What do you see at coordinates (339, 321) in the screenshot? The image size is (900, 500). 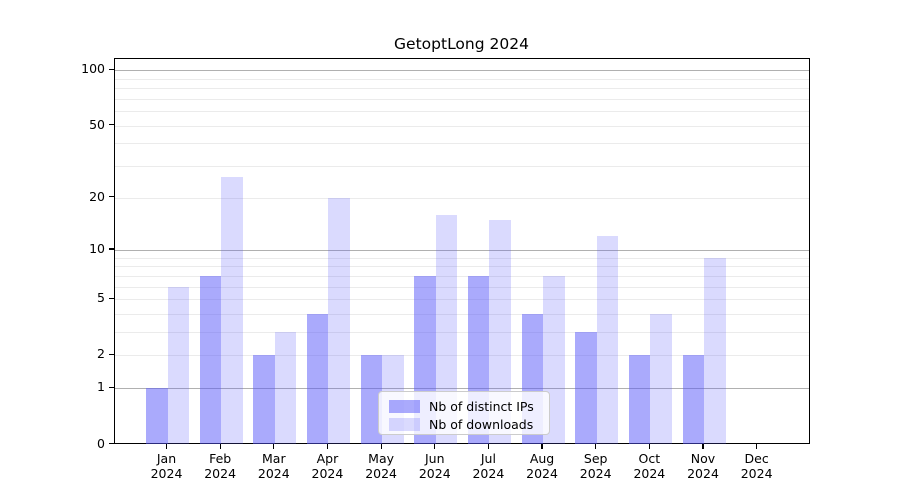 I see `bar-downloads-apr` at bounding box center [339, 321].